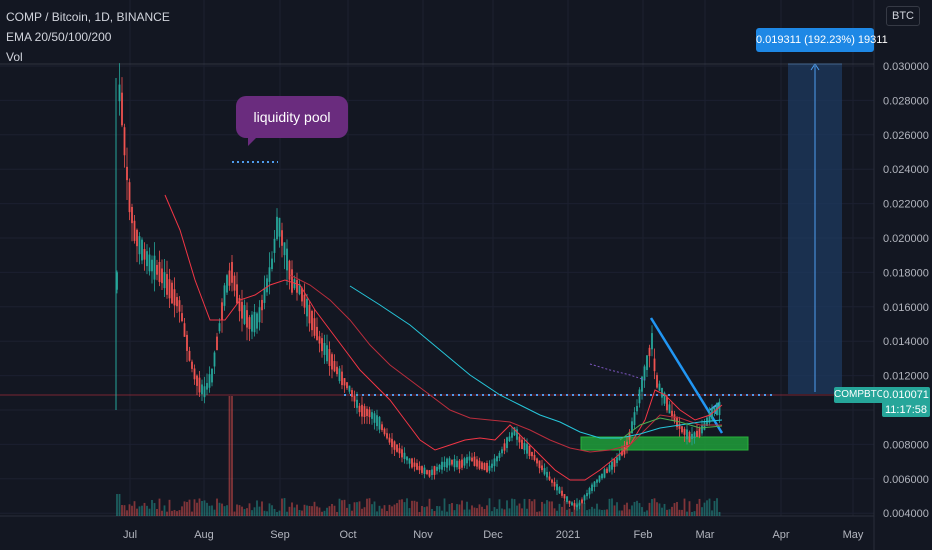 The width and height of the screenshot is (932, 550). What do you see at coordinates (59, 37) in the screenshot?
I see `ema-indicator-label: EMA 20/50/100/200` at bounding box center [59, 37].